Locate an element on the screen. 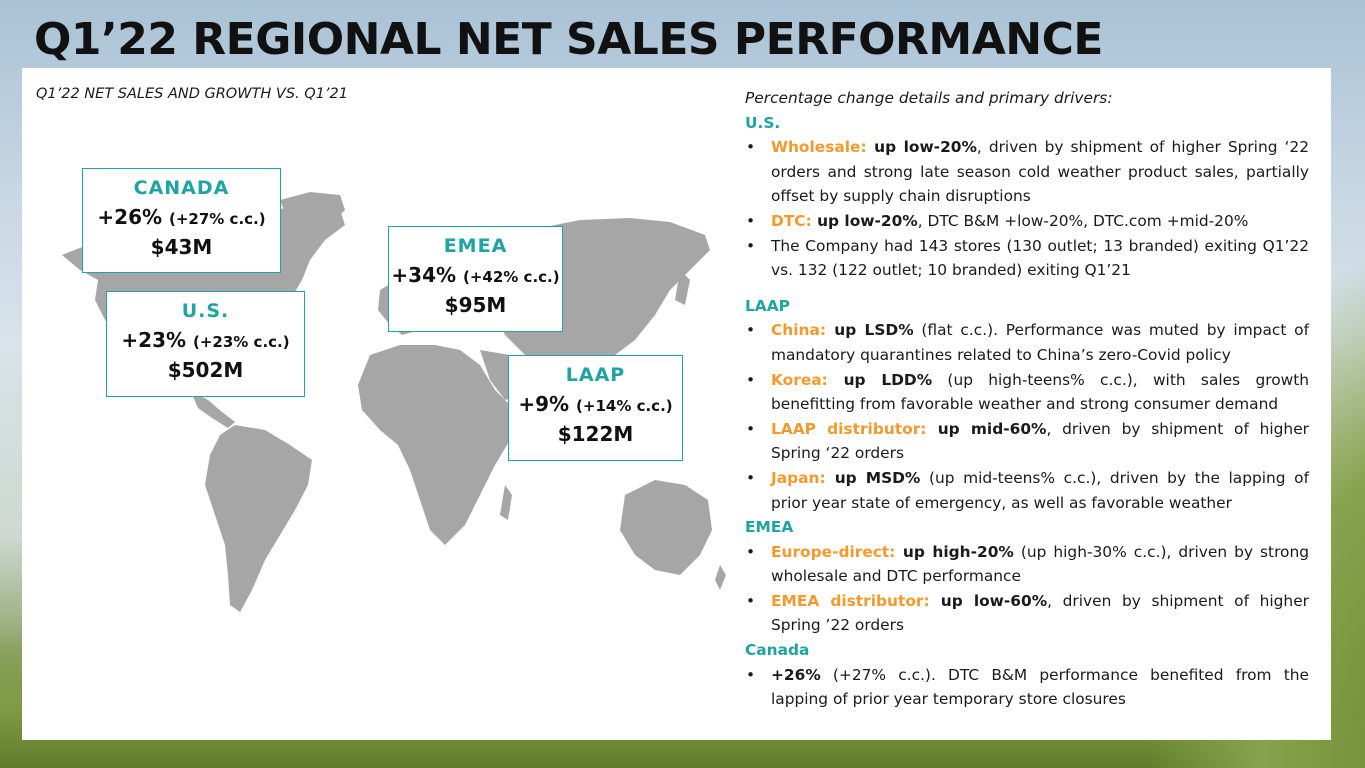  map-madagascar is located at coordinates (506, 502).